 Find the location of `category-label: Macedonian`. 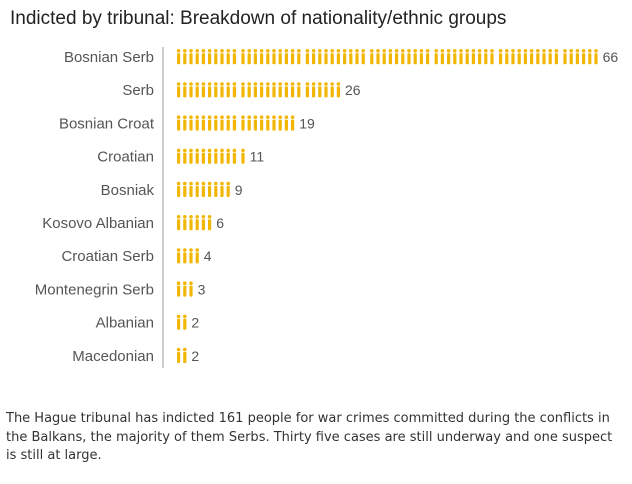

category-label: Macedonian is located at coordinates (113, 356).